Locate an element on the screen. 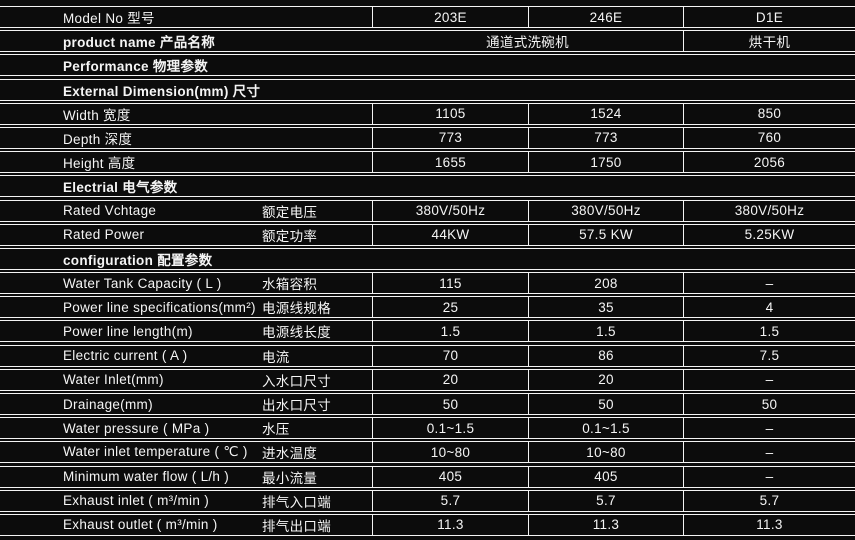  table-row-water-inlet: Water Inlet(mm) 入水口尺寸 20 20 – is located at coordinates (427, 379).